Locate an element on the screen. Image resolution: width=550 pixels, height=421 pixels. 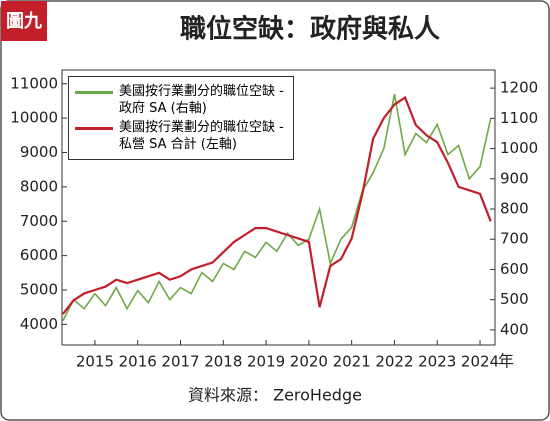
x-tick-label: 2020 is located at coordinates (309, 362).